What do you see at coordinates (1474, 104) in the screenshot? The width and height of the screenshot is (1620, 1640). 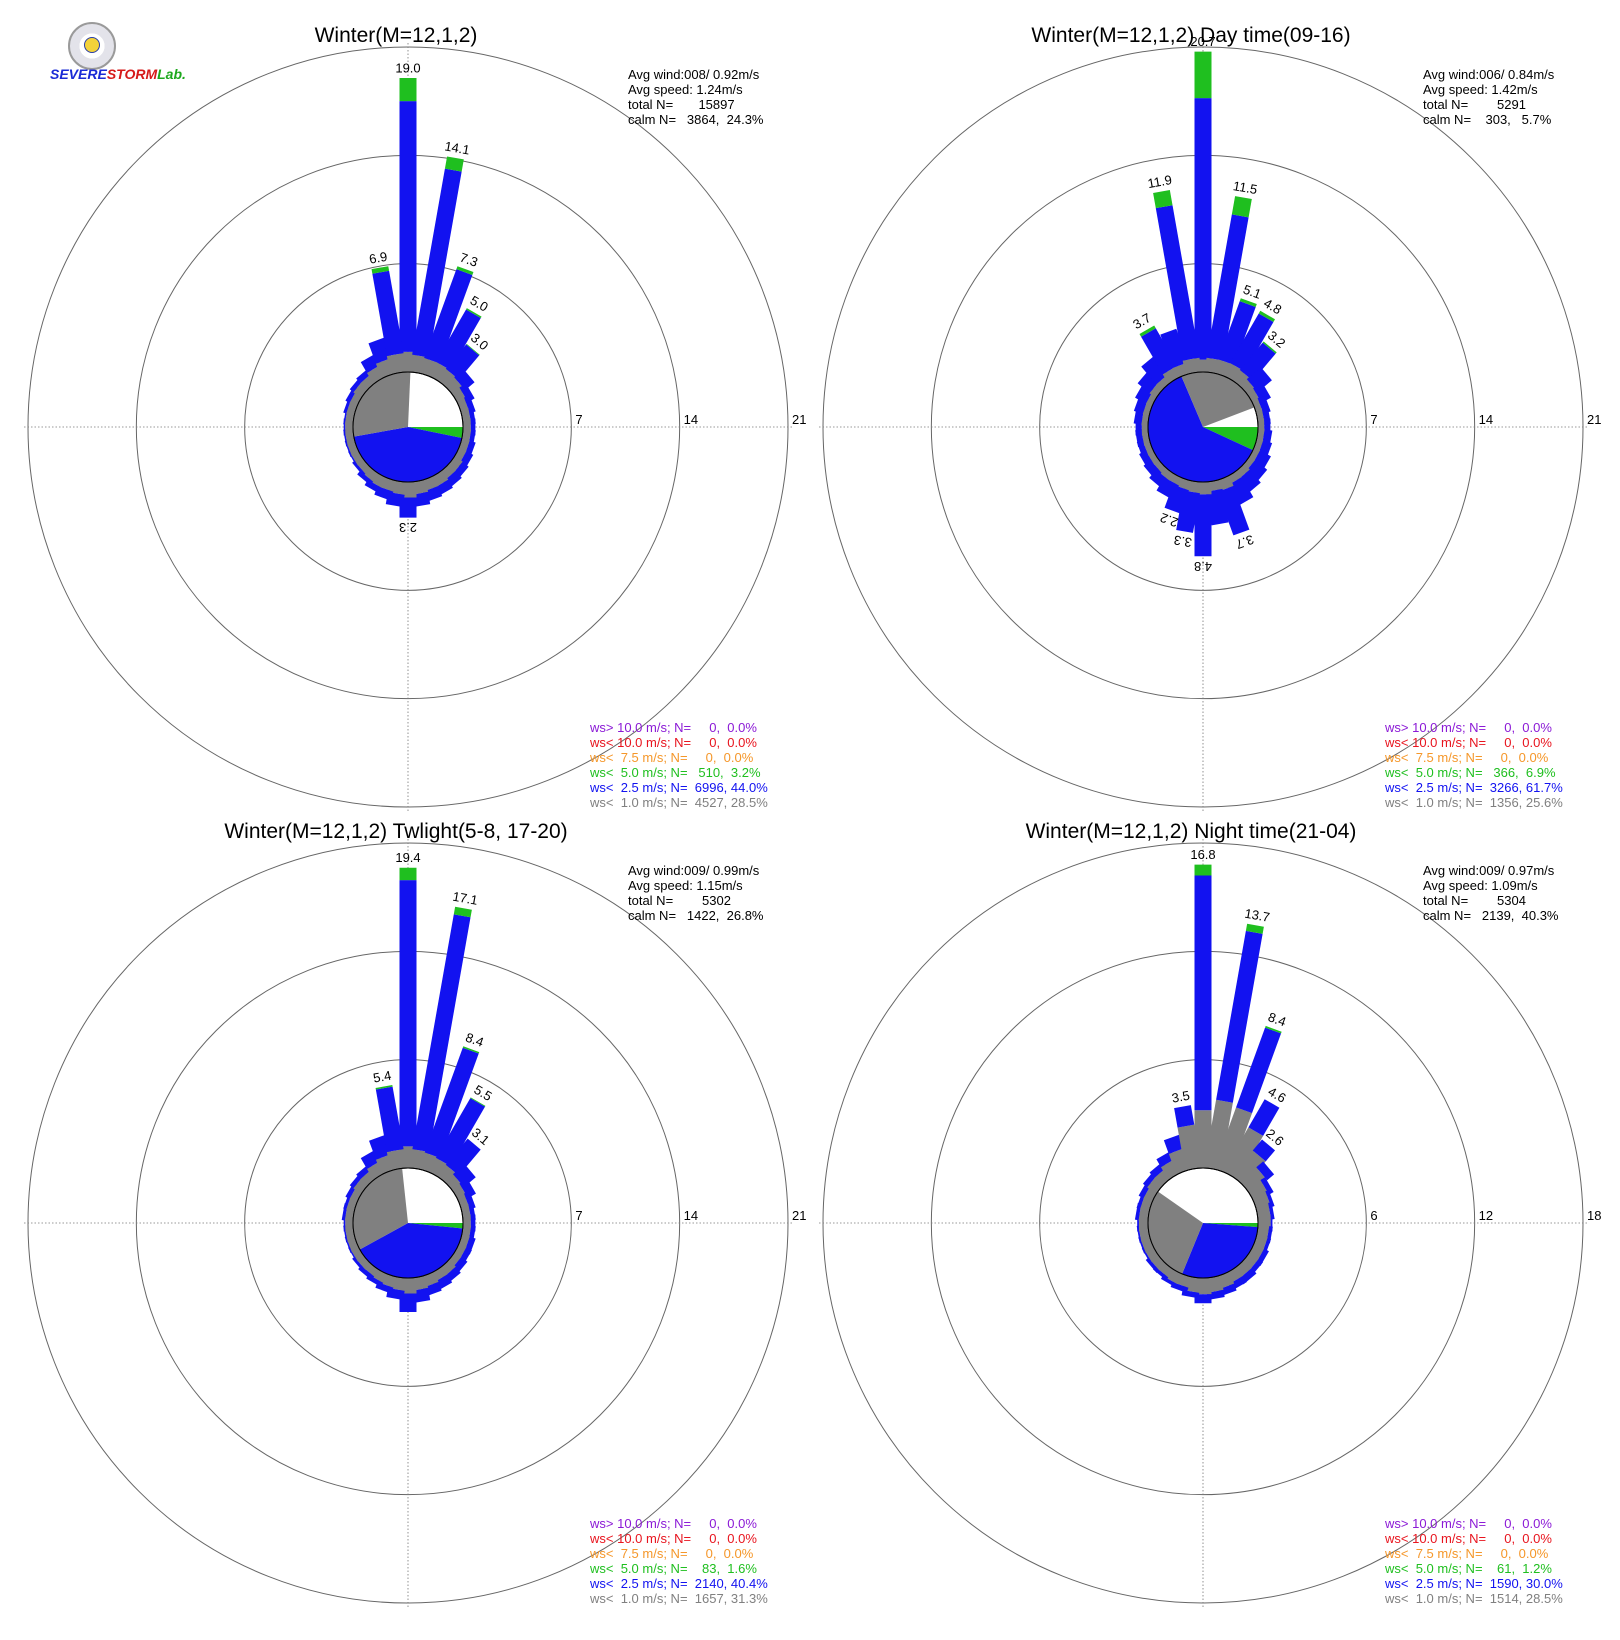 I see `stat-line-3: total N= 5291` at bounding box center [1474, 104].